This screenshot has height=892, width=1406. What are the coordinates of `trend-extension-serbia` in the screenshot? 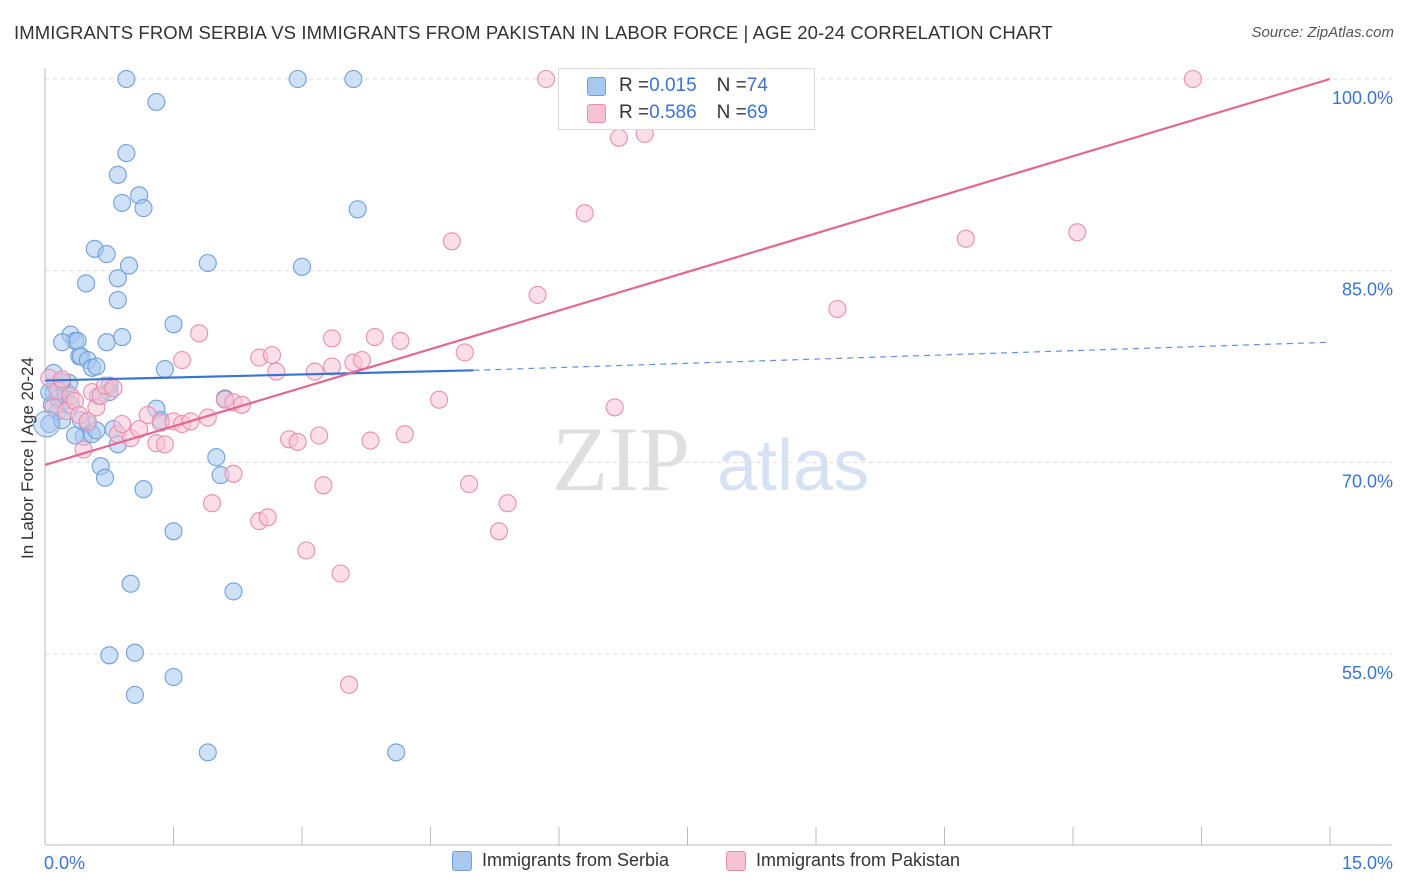 It's located at (902, 356).